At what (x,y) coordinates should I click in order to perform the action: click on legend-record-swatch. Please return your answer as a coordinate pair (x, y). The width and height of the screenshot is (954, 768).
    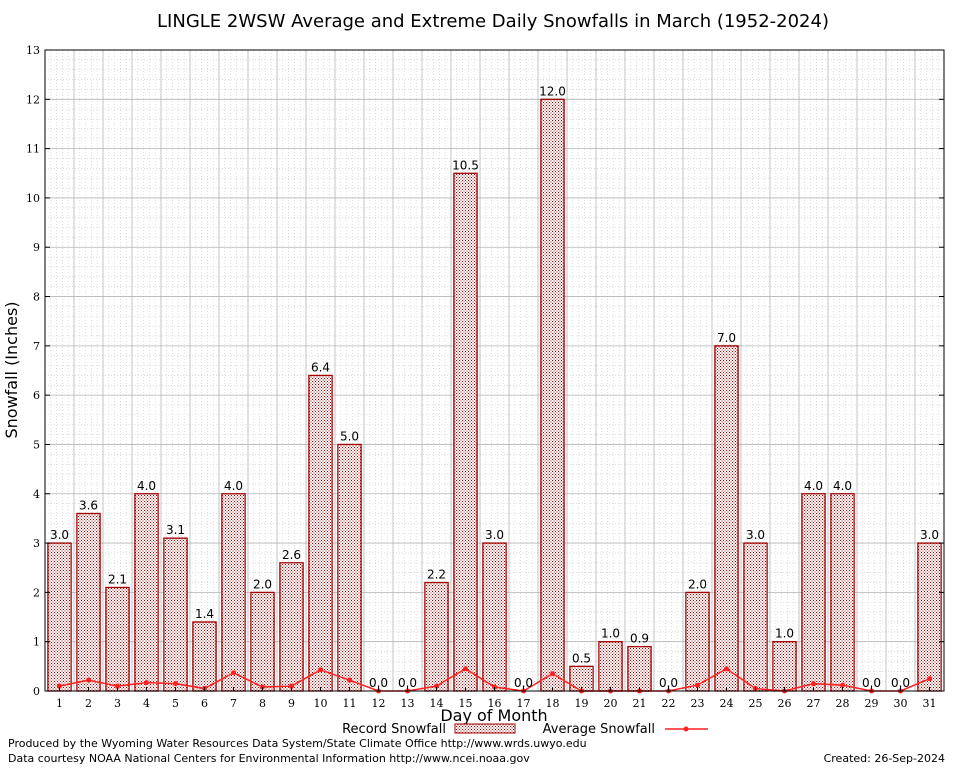
    Looking at the image, I should click on (485, 728).